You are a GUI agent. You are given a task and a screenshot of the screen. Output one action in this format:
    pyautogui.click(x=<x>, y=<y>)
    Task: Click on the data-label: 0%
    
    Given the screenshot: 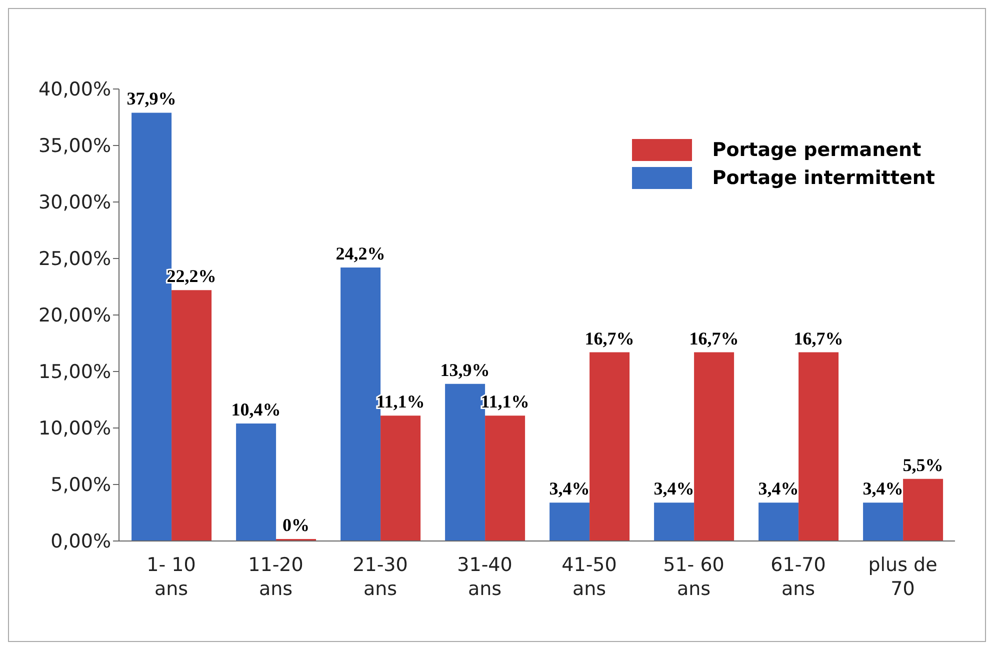 What is the action you would take?
    pyautogui.click(x=296, y=525)
    